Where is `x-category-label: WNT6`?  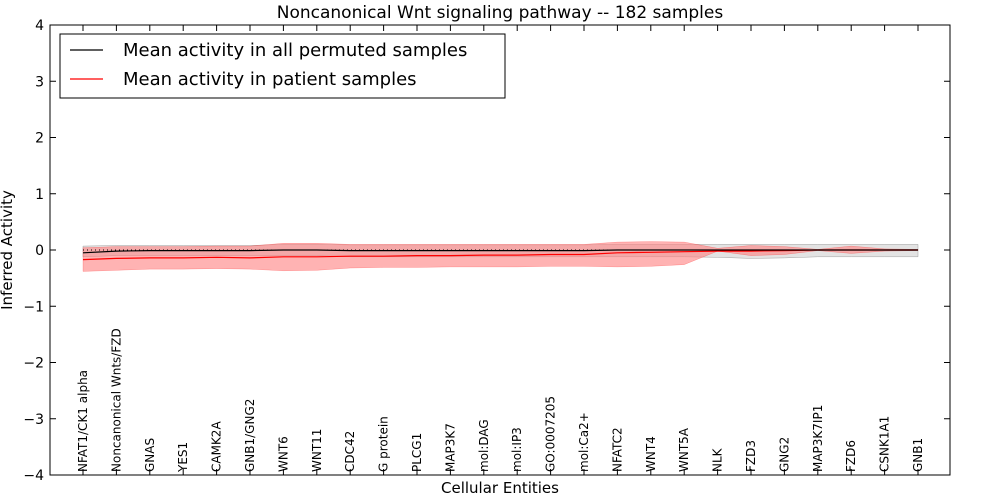 x-category-label: WNT6 is located at coordinates (283, 454).